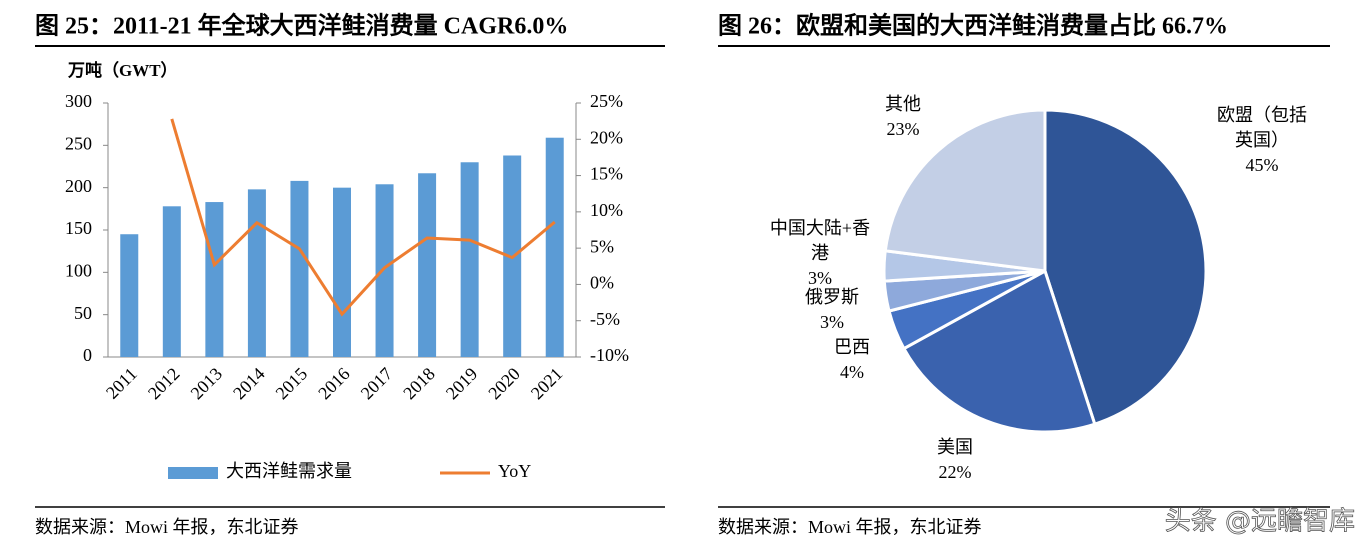  Describe the element at coordinates (820, 240) in the screenshot. I see `pie-label-name: 中国大陆+香港` at that location.